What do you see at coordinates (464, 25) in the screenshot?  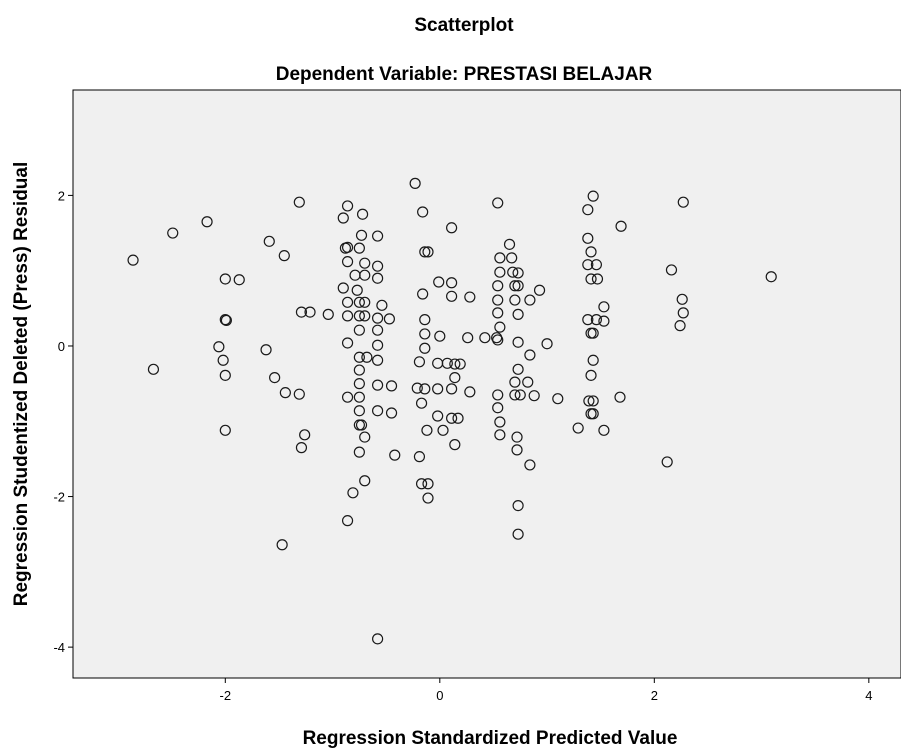 I see `chart-title: Scatterplot` at bounding box center [464, 25].